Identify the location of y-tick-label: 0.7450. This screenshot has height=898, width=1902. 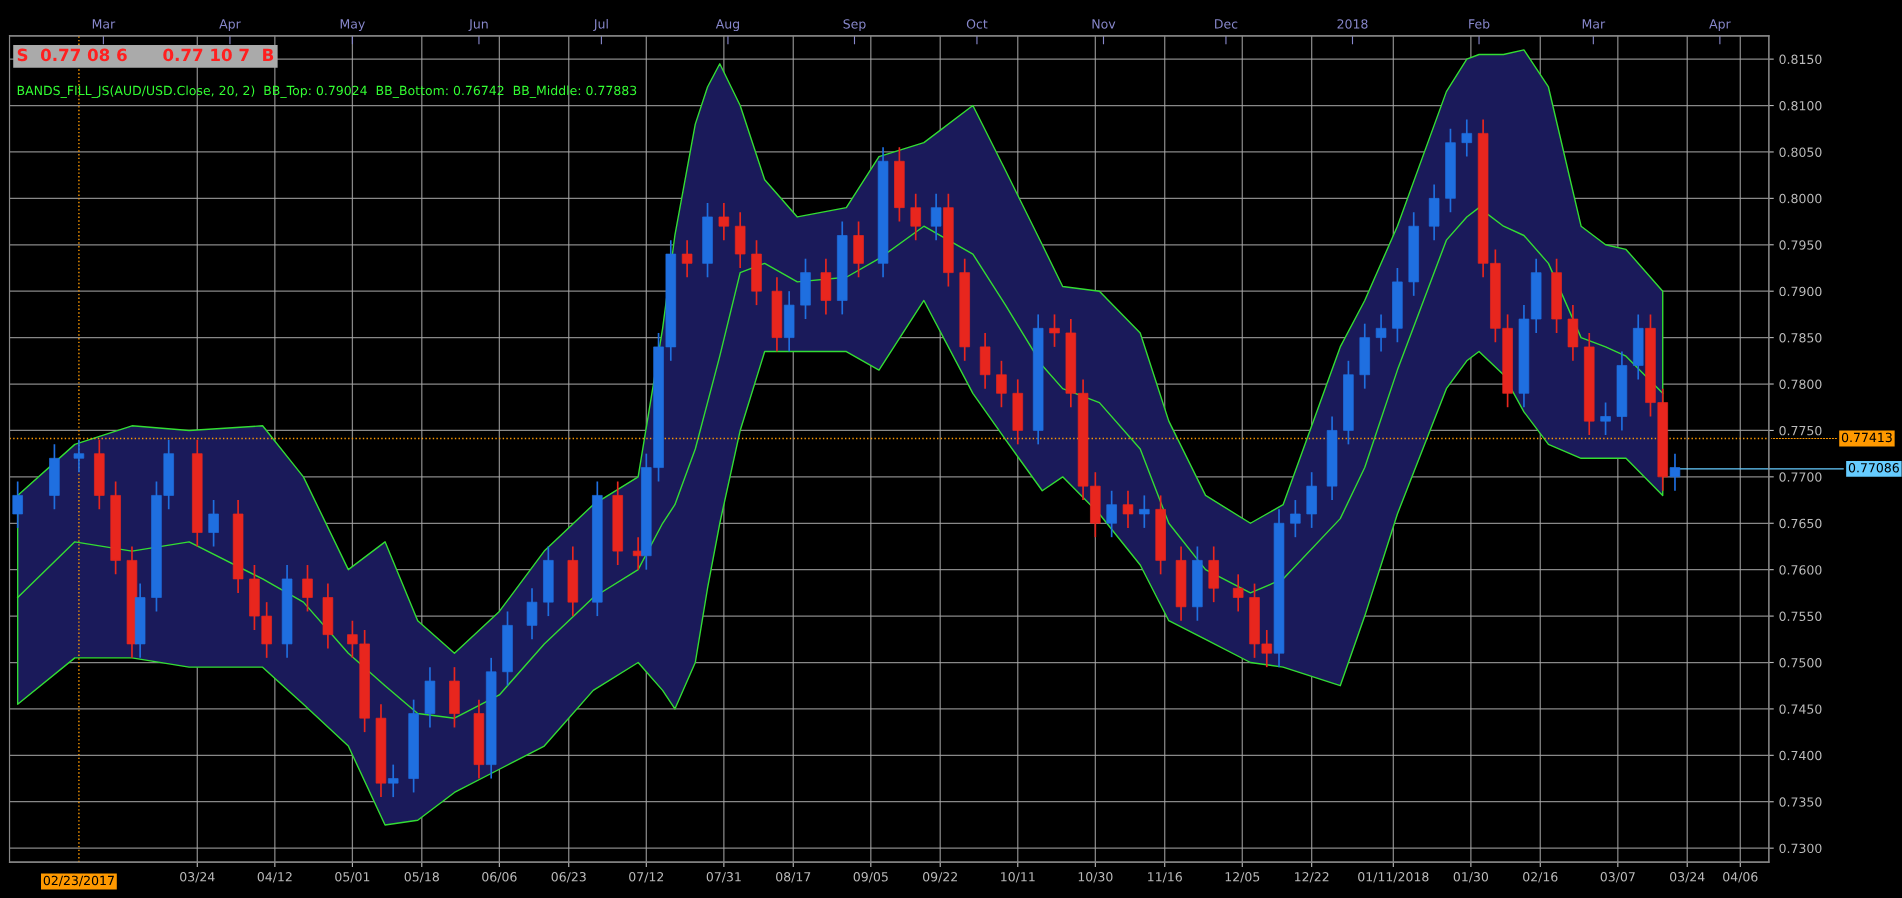
(1800, 709).